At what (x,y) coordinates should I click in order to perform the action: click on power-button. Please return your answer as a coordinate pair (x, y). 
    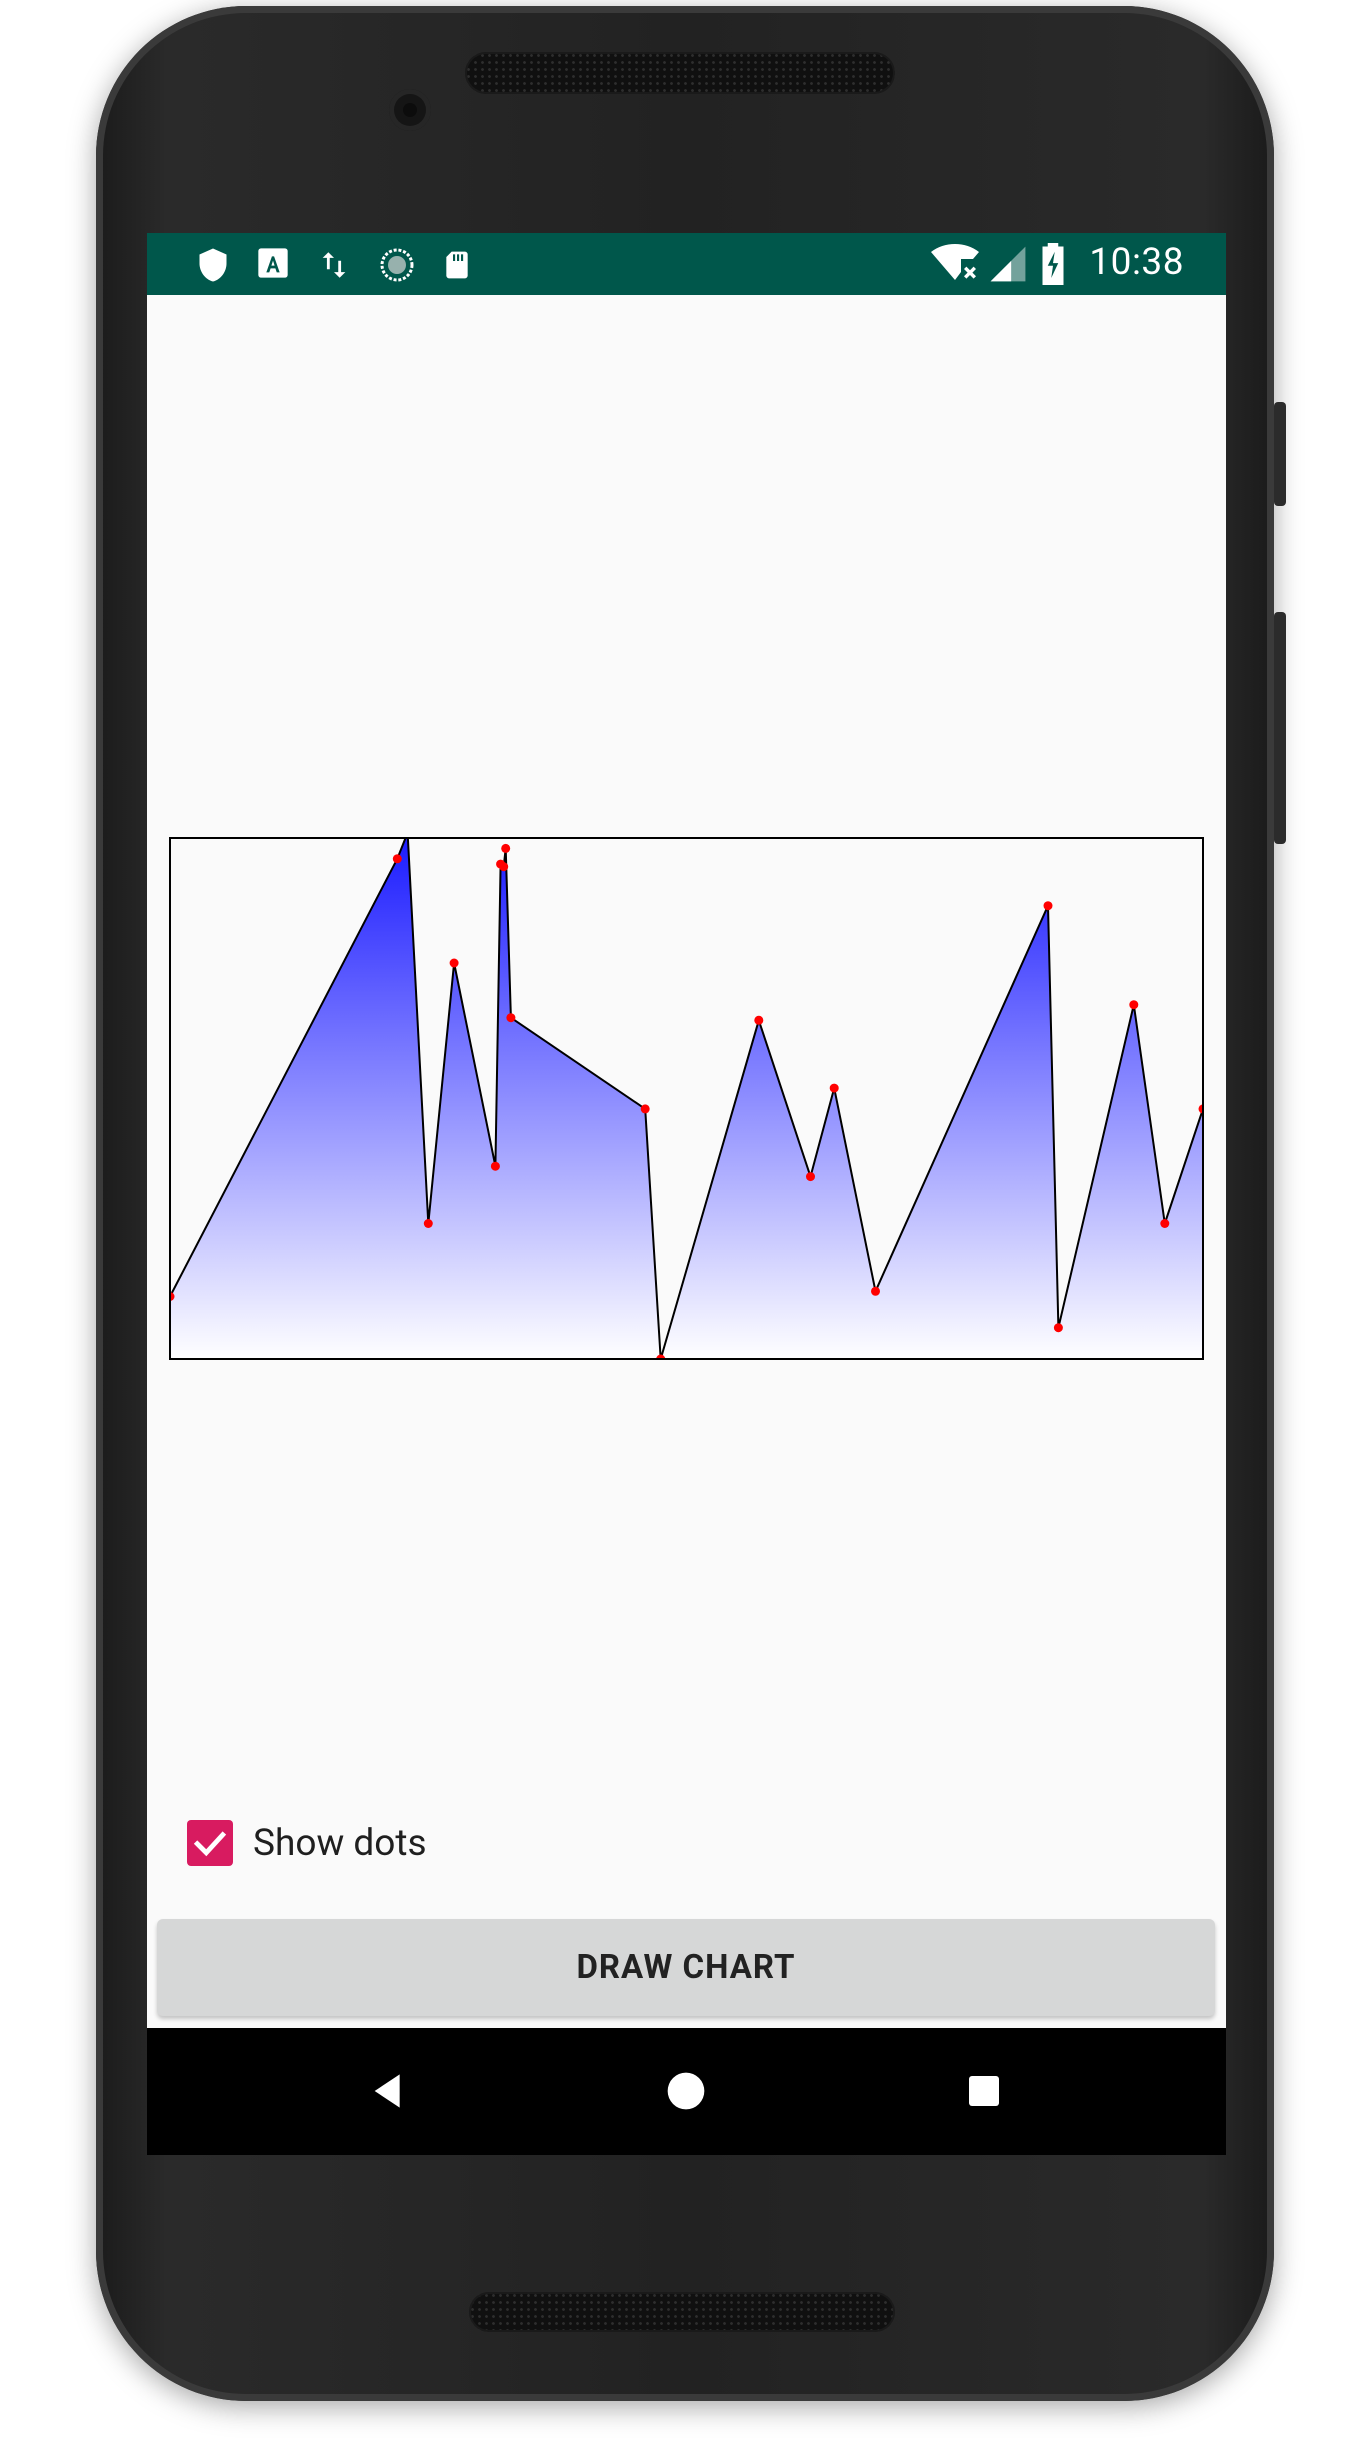
    Looking at the image, I should click on (1280, 454).